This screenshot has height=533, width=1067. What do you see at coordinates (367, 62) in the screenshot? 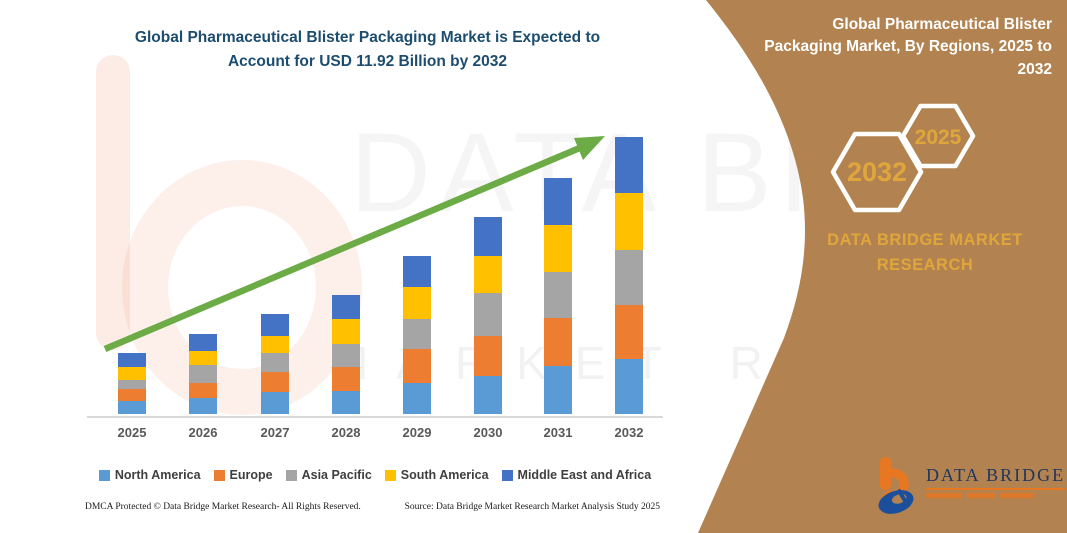
I see `chart-title-line2: Account for USD 11.92 Billion by 2032` at bounding box center [367, 62].